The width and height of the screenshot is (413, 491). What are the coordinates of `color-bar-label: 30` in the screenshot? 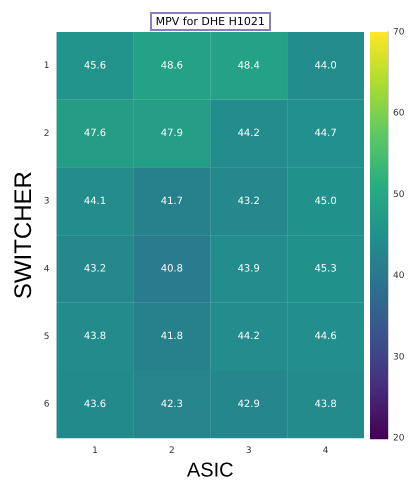 It's located at (399, 357).